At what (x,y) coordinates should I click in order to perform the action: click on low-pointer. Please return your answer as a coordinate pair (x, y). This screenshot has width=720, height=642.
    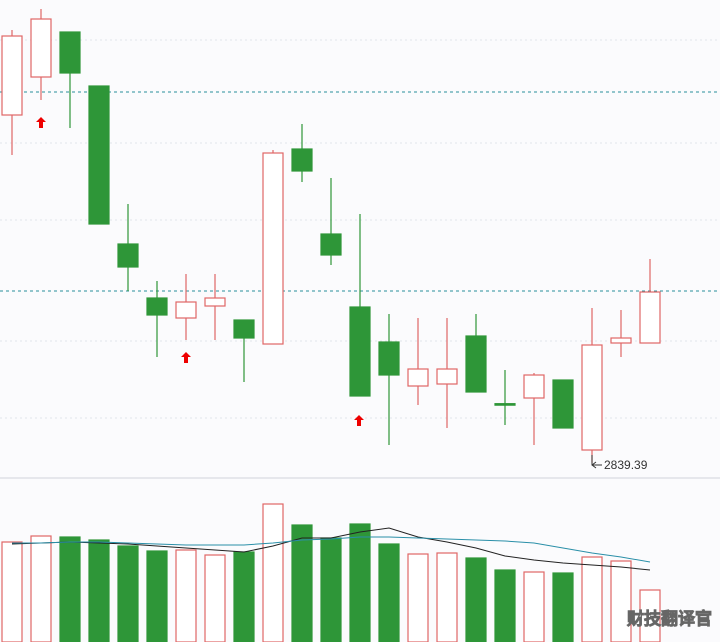
    Looking at the image, I should click on (596, 462).